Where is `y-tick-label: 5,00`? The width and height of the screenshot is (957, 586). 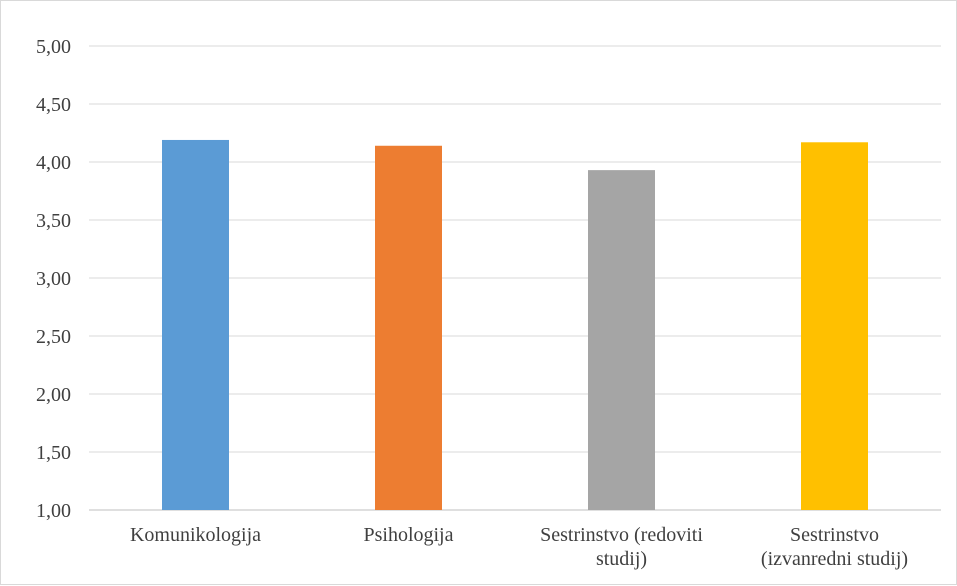
y-tick-label: 5,00 is located at coordinates (53, 47).